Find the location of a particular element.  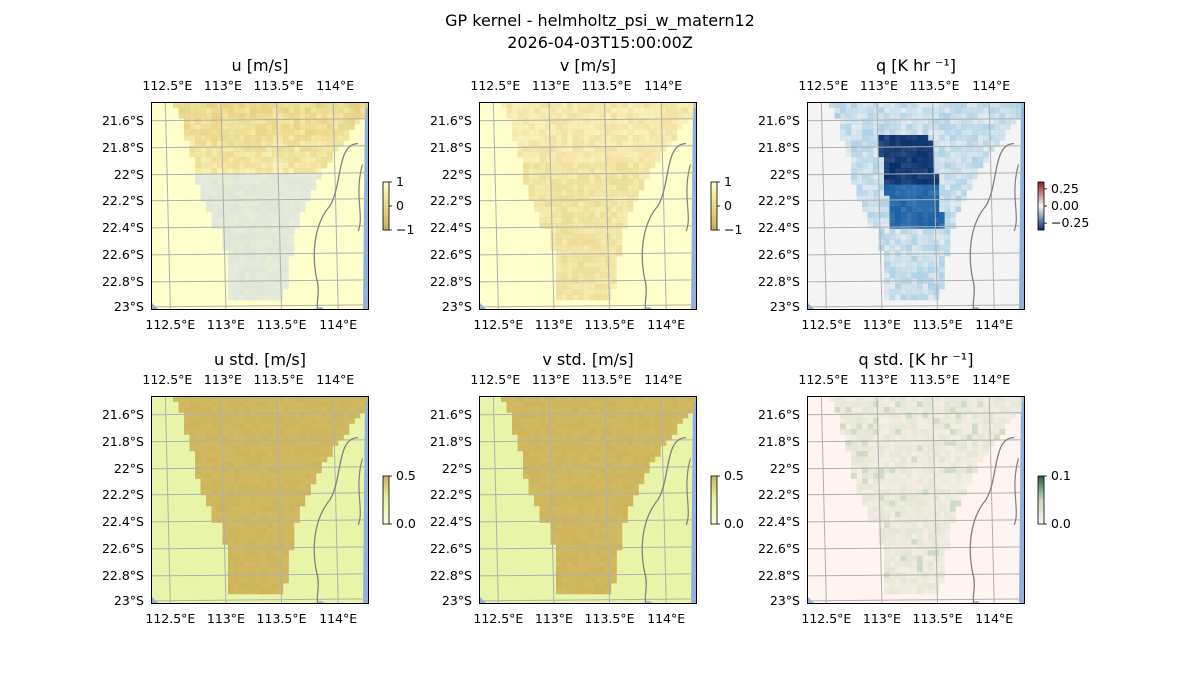

map-v is located at coordinates (588, 206).